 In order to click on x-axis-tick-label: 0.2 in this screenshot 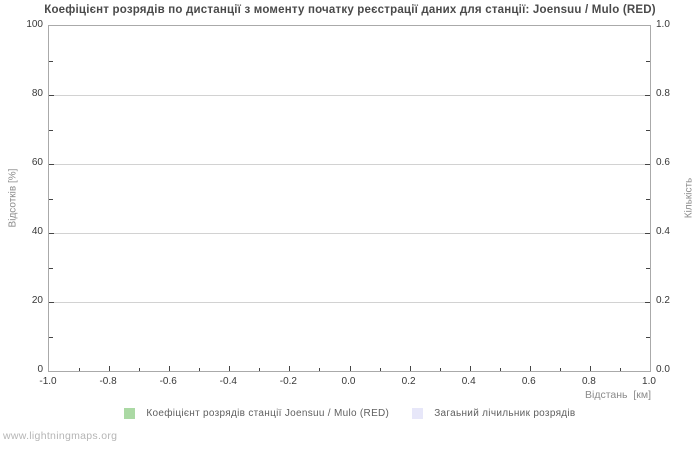, I will do `click(408, 381)`.